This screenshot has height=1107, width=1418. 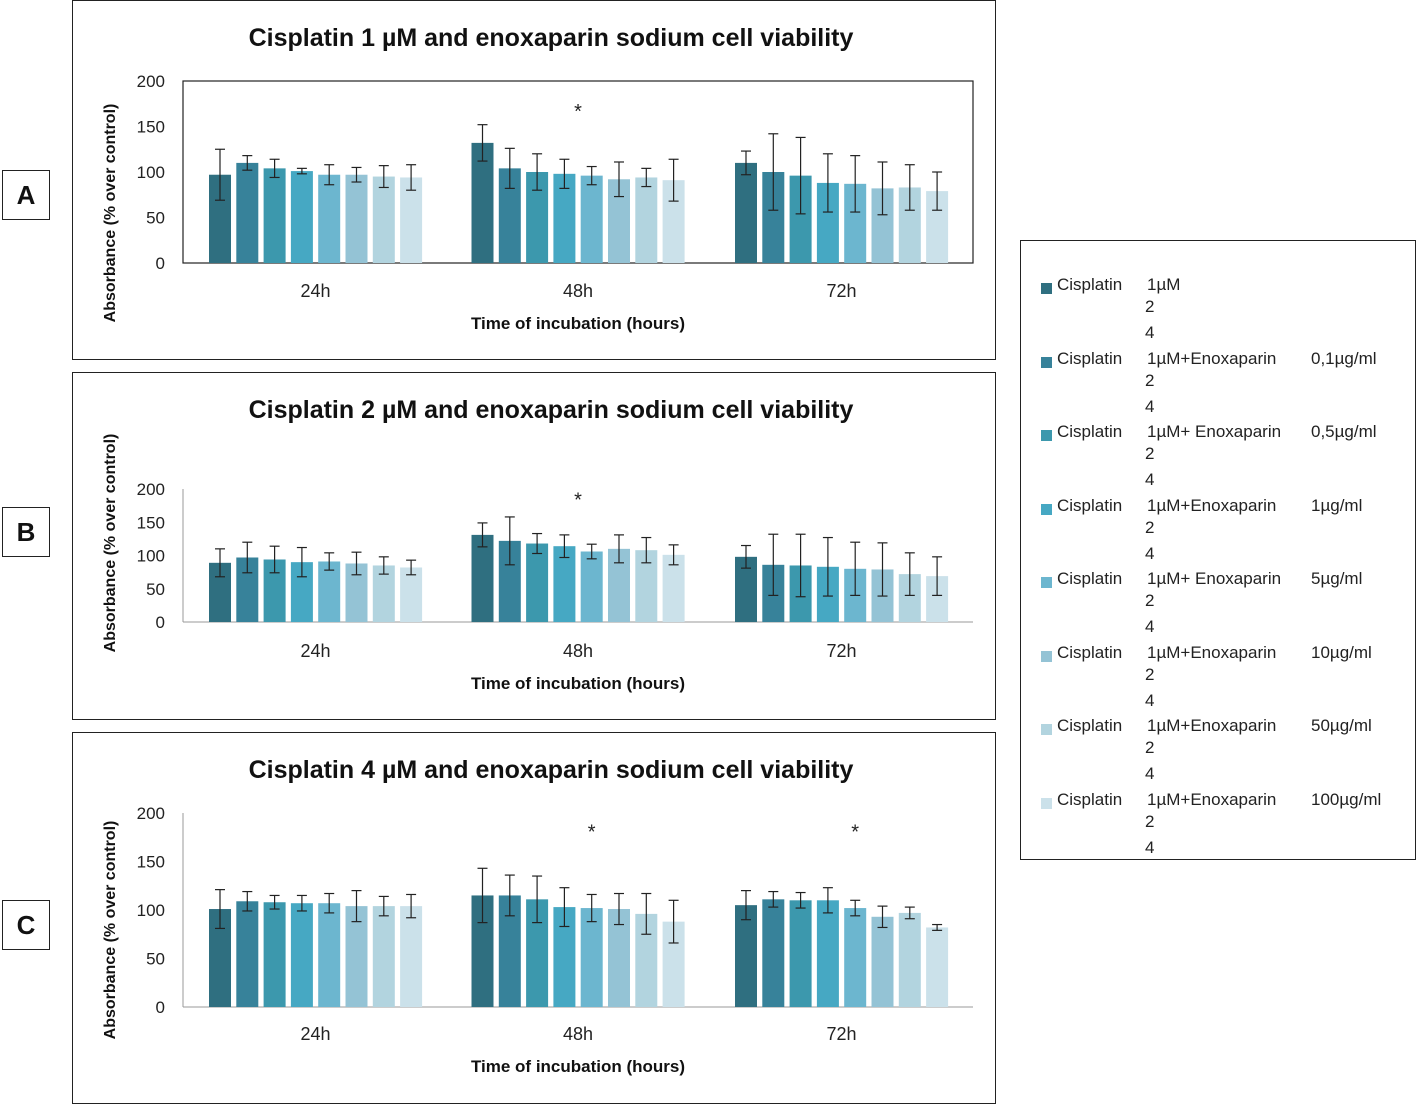 I want to click on legend-item: Cisplatin 1µM+Enoxaparin 100µg/ml 2 4, so click(x=1218, y=811).